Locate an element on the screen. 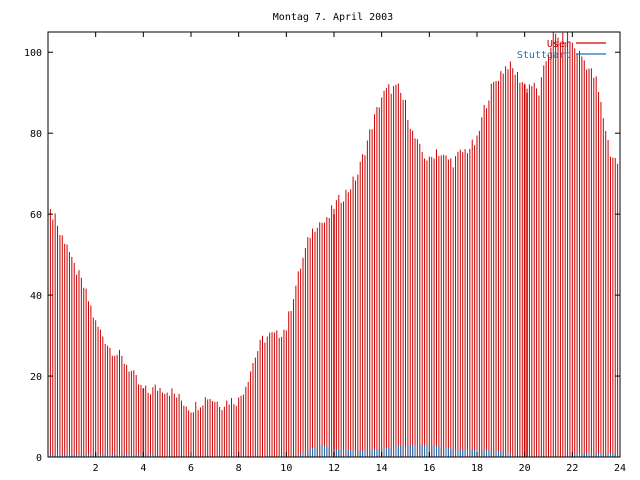  y-tick-label: 20 is located at coordinates (36, 377).